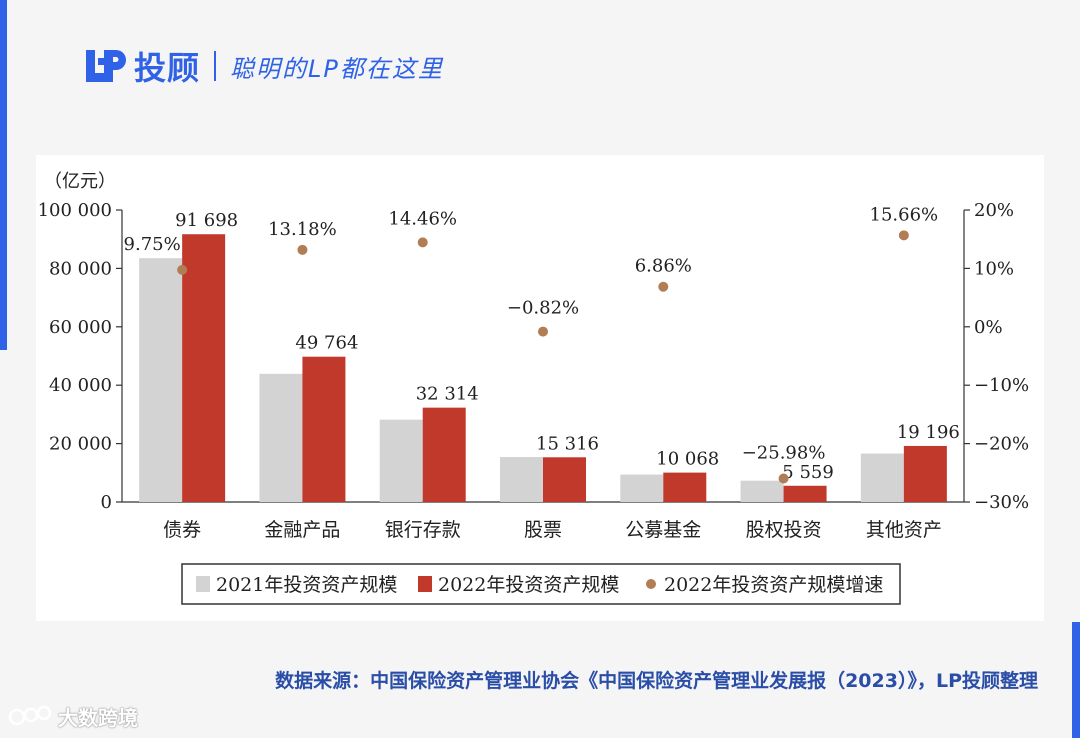 The height and width of the screenshot is (738, 1080). I want to click on growth-value-label: 9.75%, so click(152, 244).